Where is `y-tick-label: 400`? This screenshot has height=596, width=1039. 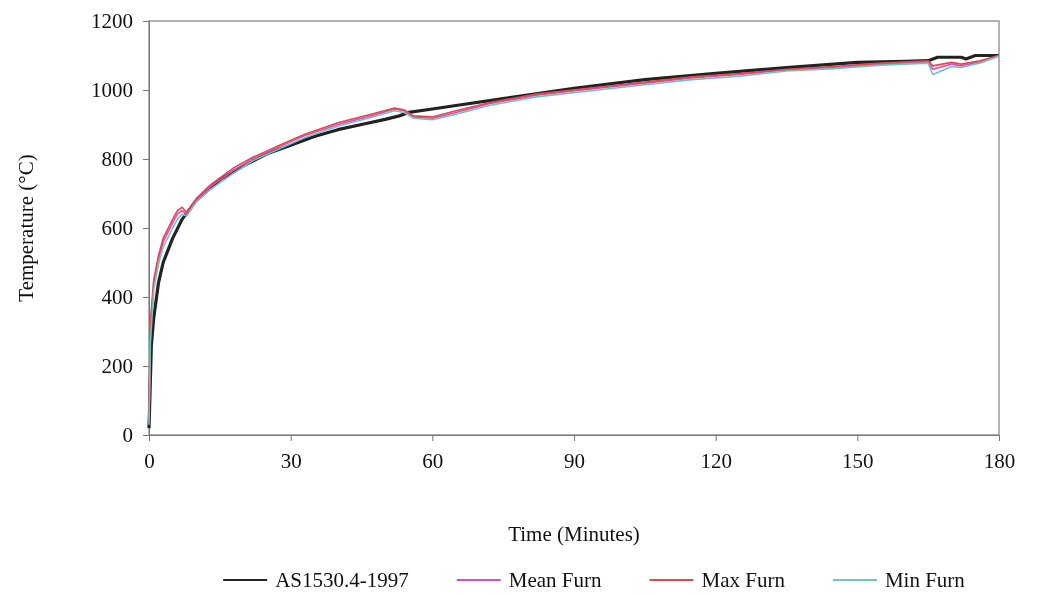
y-tick-label: 400 is located at coordinates (117, 297).